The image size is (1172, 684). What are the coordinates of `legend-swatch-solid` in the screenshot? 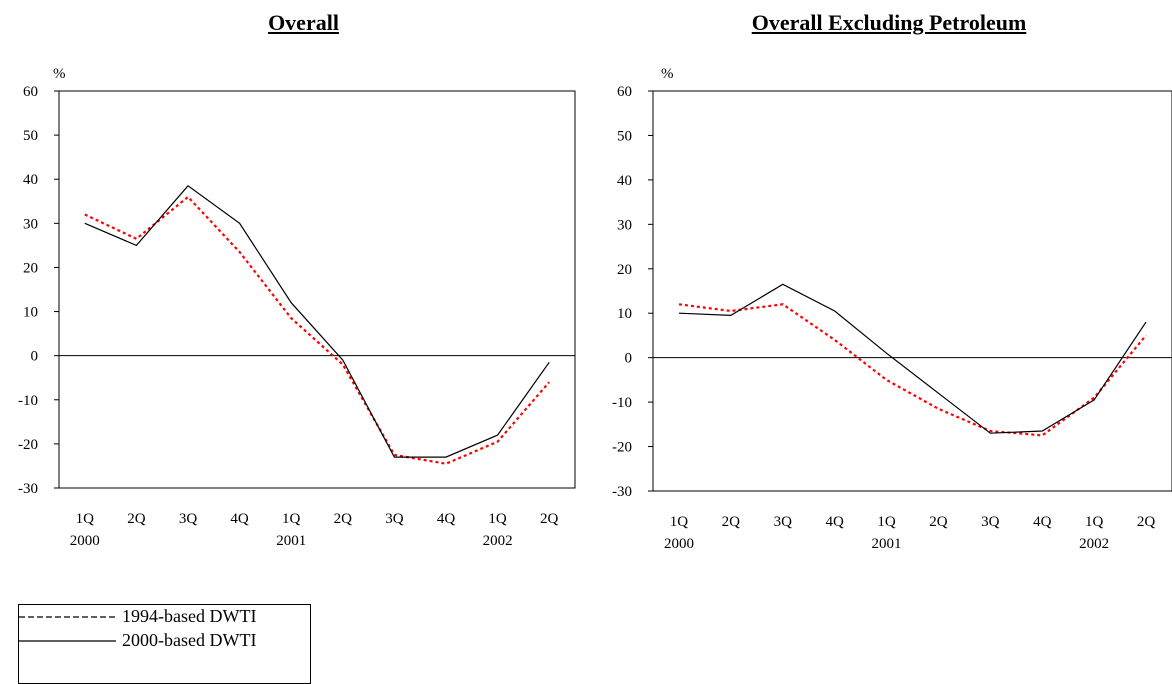 It's located at (69, 641).